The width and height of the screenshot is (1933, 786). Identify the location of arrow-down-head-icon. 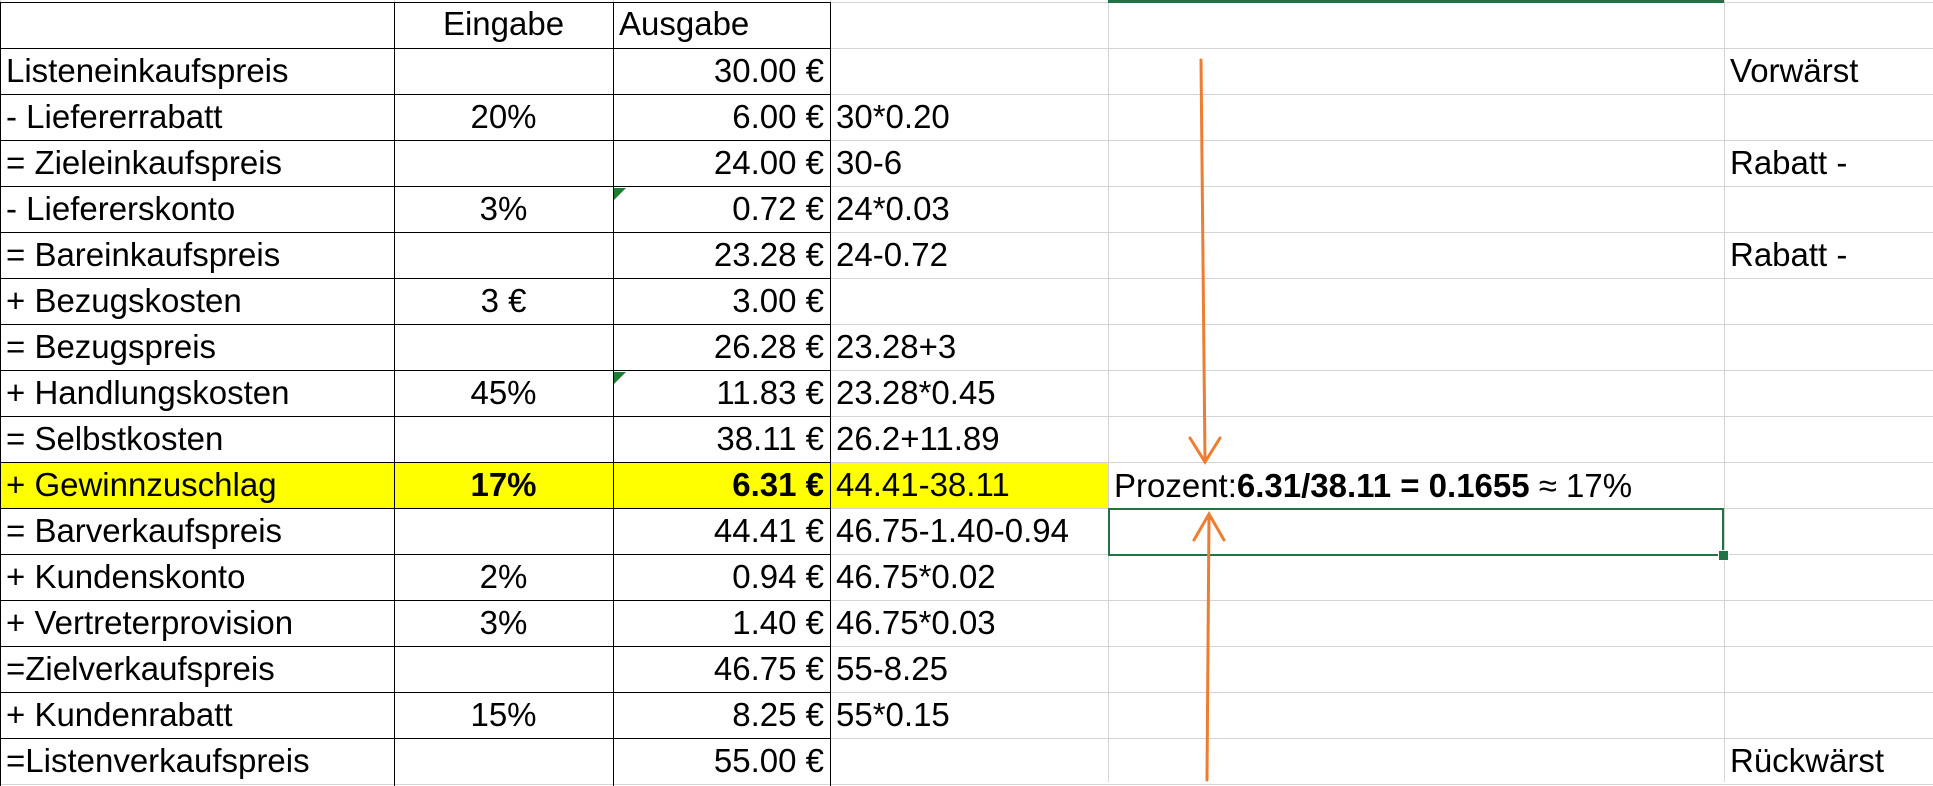
(1205, 450).